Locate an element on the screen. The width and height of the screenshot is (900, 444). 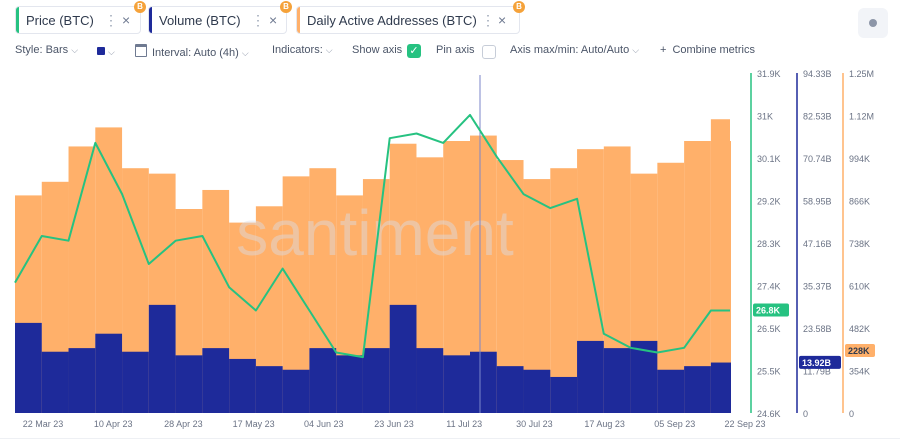
daa-current-badge is located at coordinates (860, 350).